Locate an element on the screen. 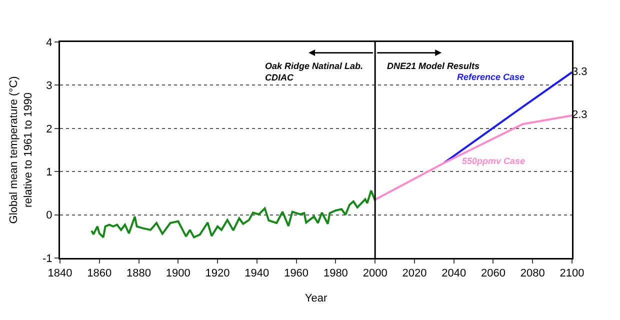 This screenshot has width=620, height=320. x-tick-label: 2100 is located at coordinates (572, 274).